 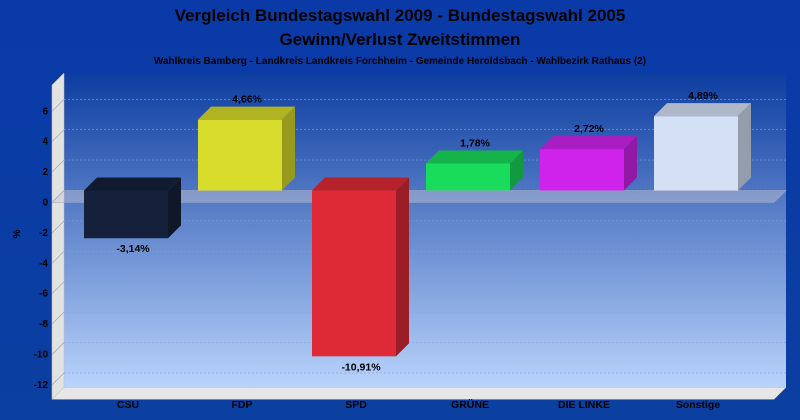 What do you see at coordinates (43, 294) in the screenshot?
I see `y-tick-label: -6` at bounding box center [43, 294].